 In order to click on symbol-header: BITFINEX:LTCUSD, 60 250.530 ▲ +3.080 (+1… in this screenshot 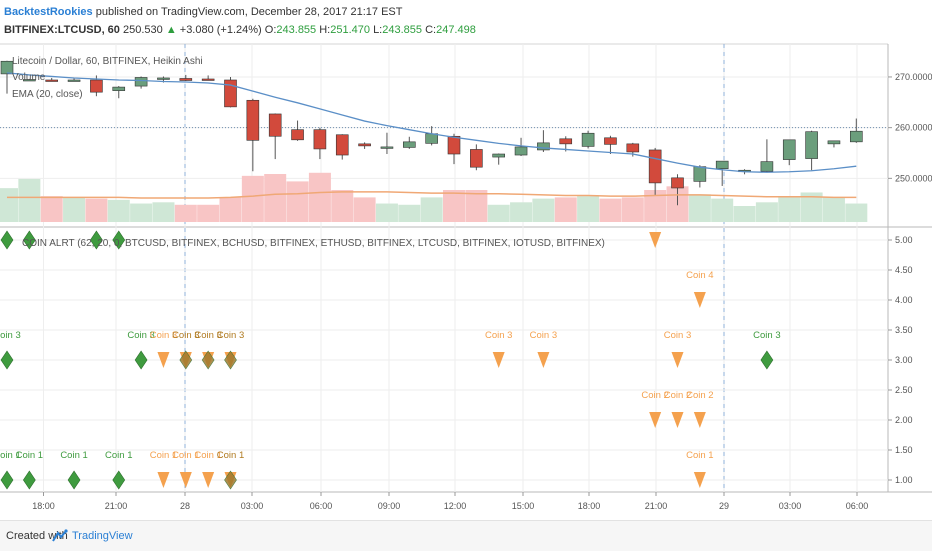, I will do `click(240, 30)`.